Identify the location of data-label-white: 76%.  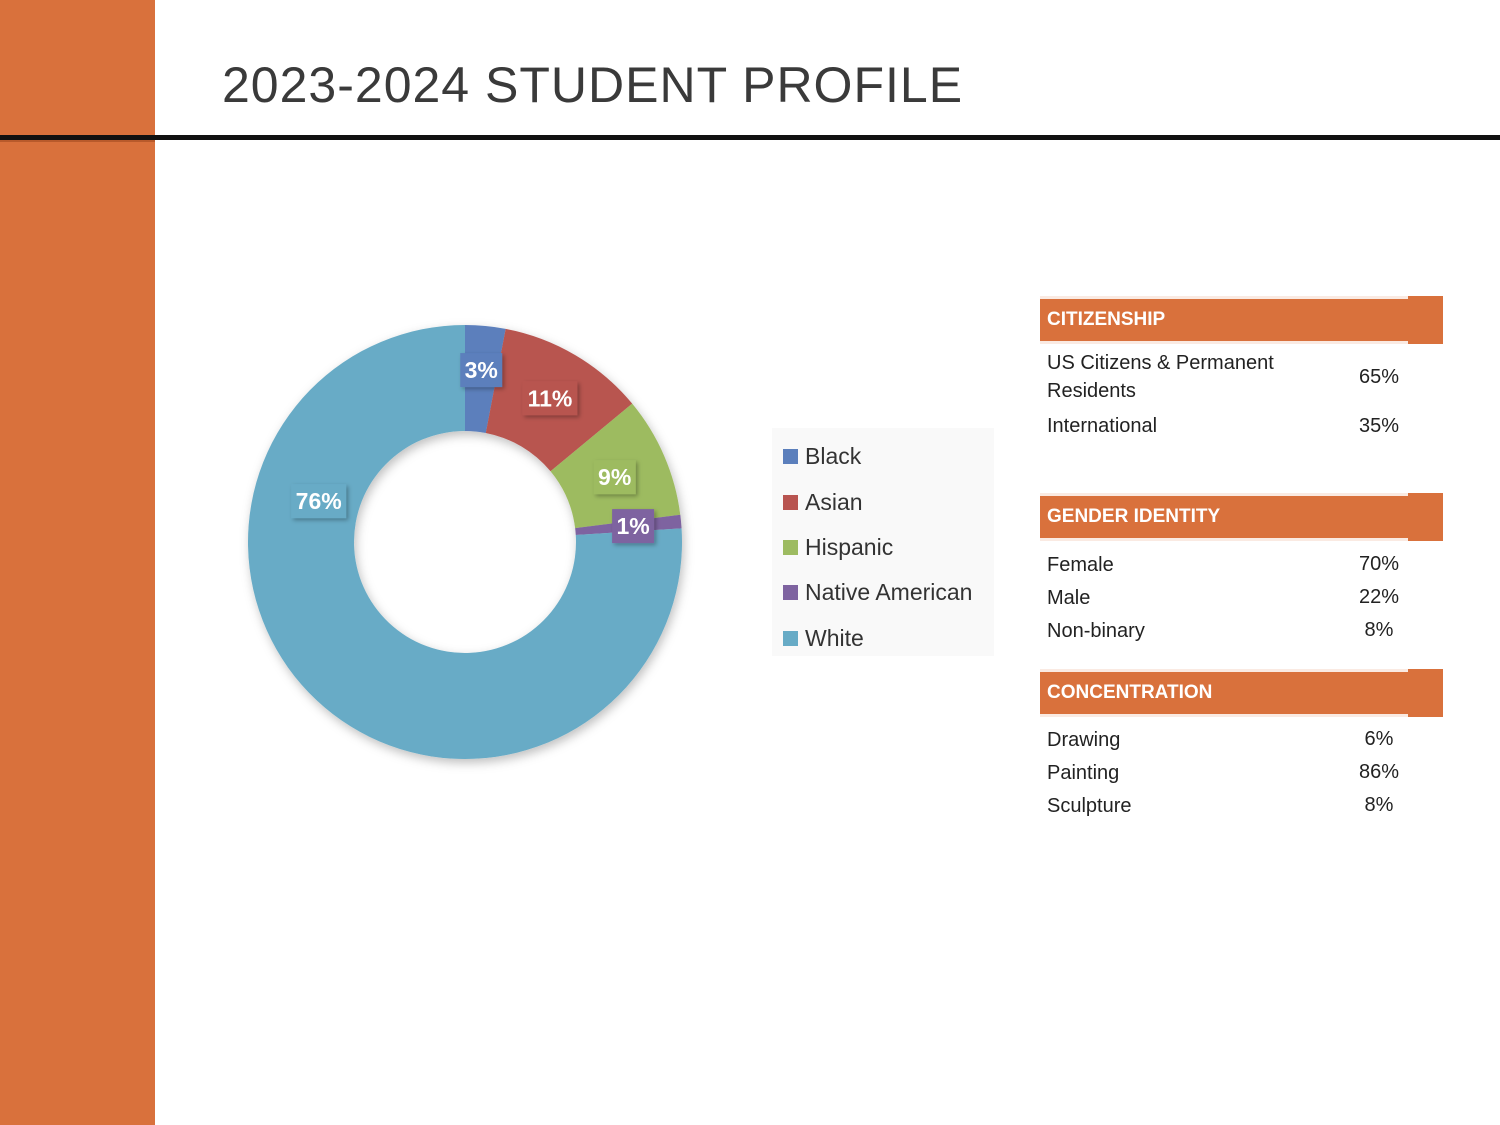
(319, 501).